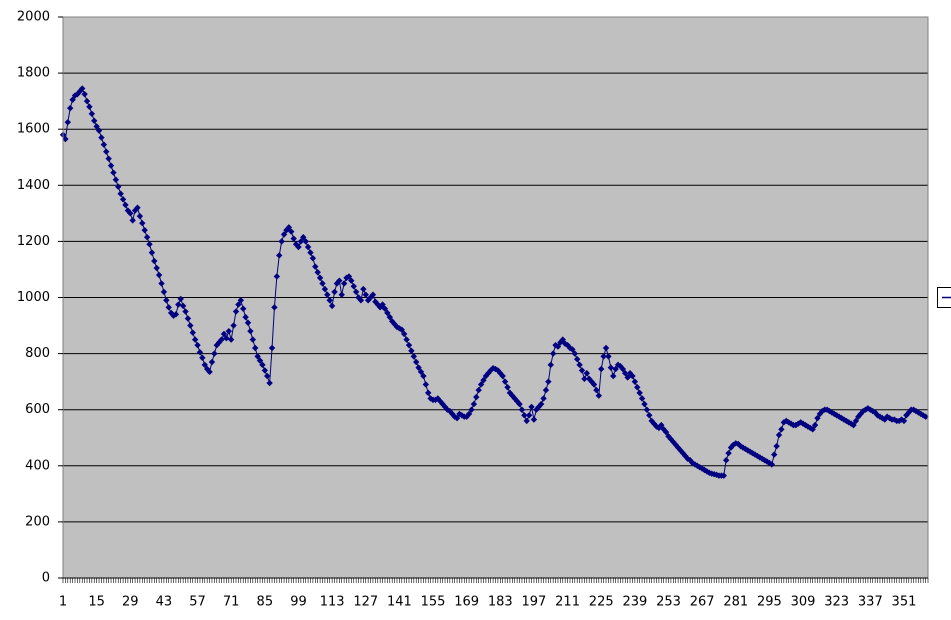 This screenshot has width=951, height=620. What do you see at coordinates (332, 602) in the screenshot?
I see `x-tick-label: 113` at bounding box center [332, 602].